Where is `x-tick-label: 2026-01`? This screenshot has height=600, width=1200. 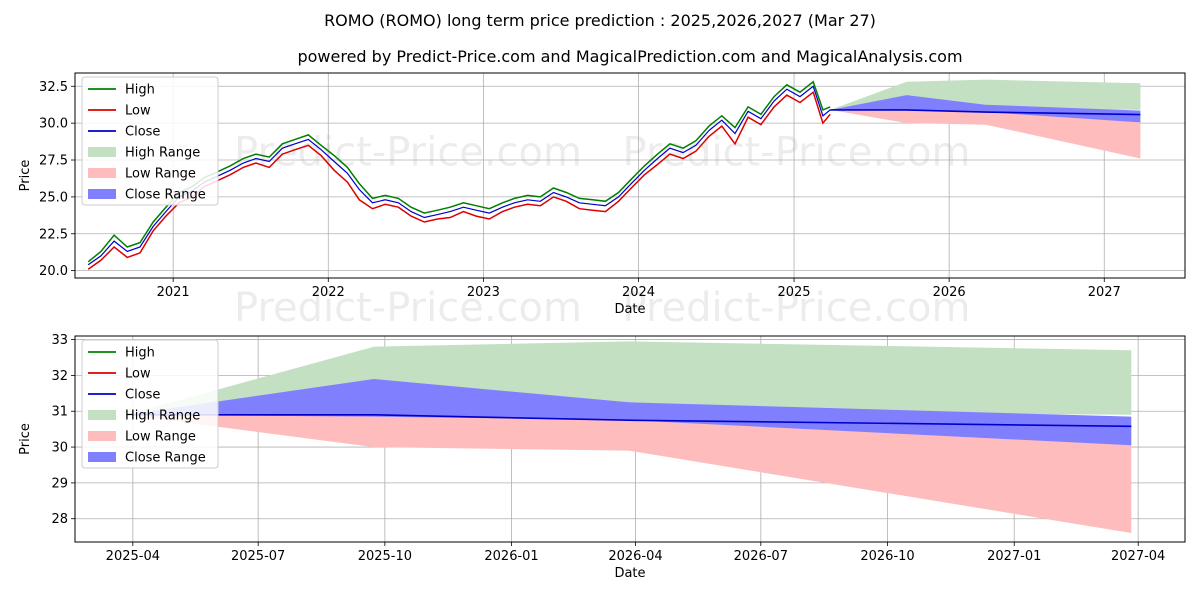
x-tick-label: 2026-01 is located at coordinates (511, 556).